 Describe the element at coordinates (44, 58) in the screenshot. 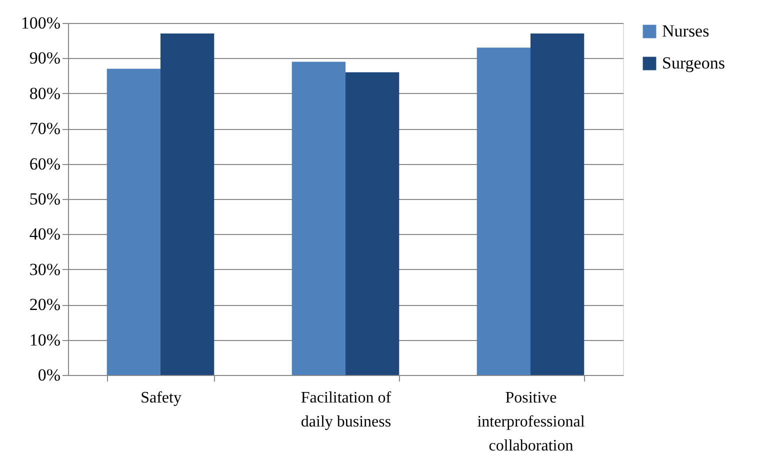

I see `y-tick-label: 90%` at that location.